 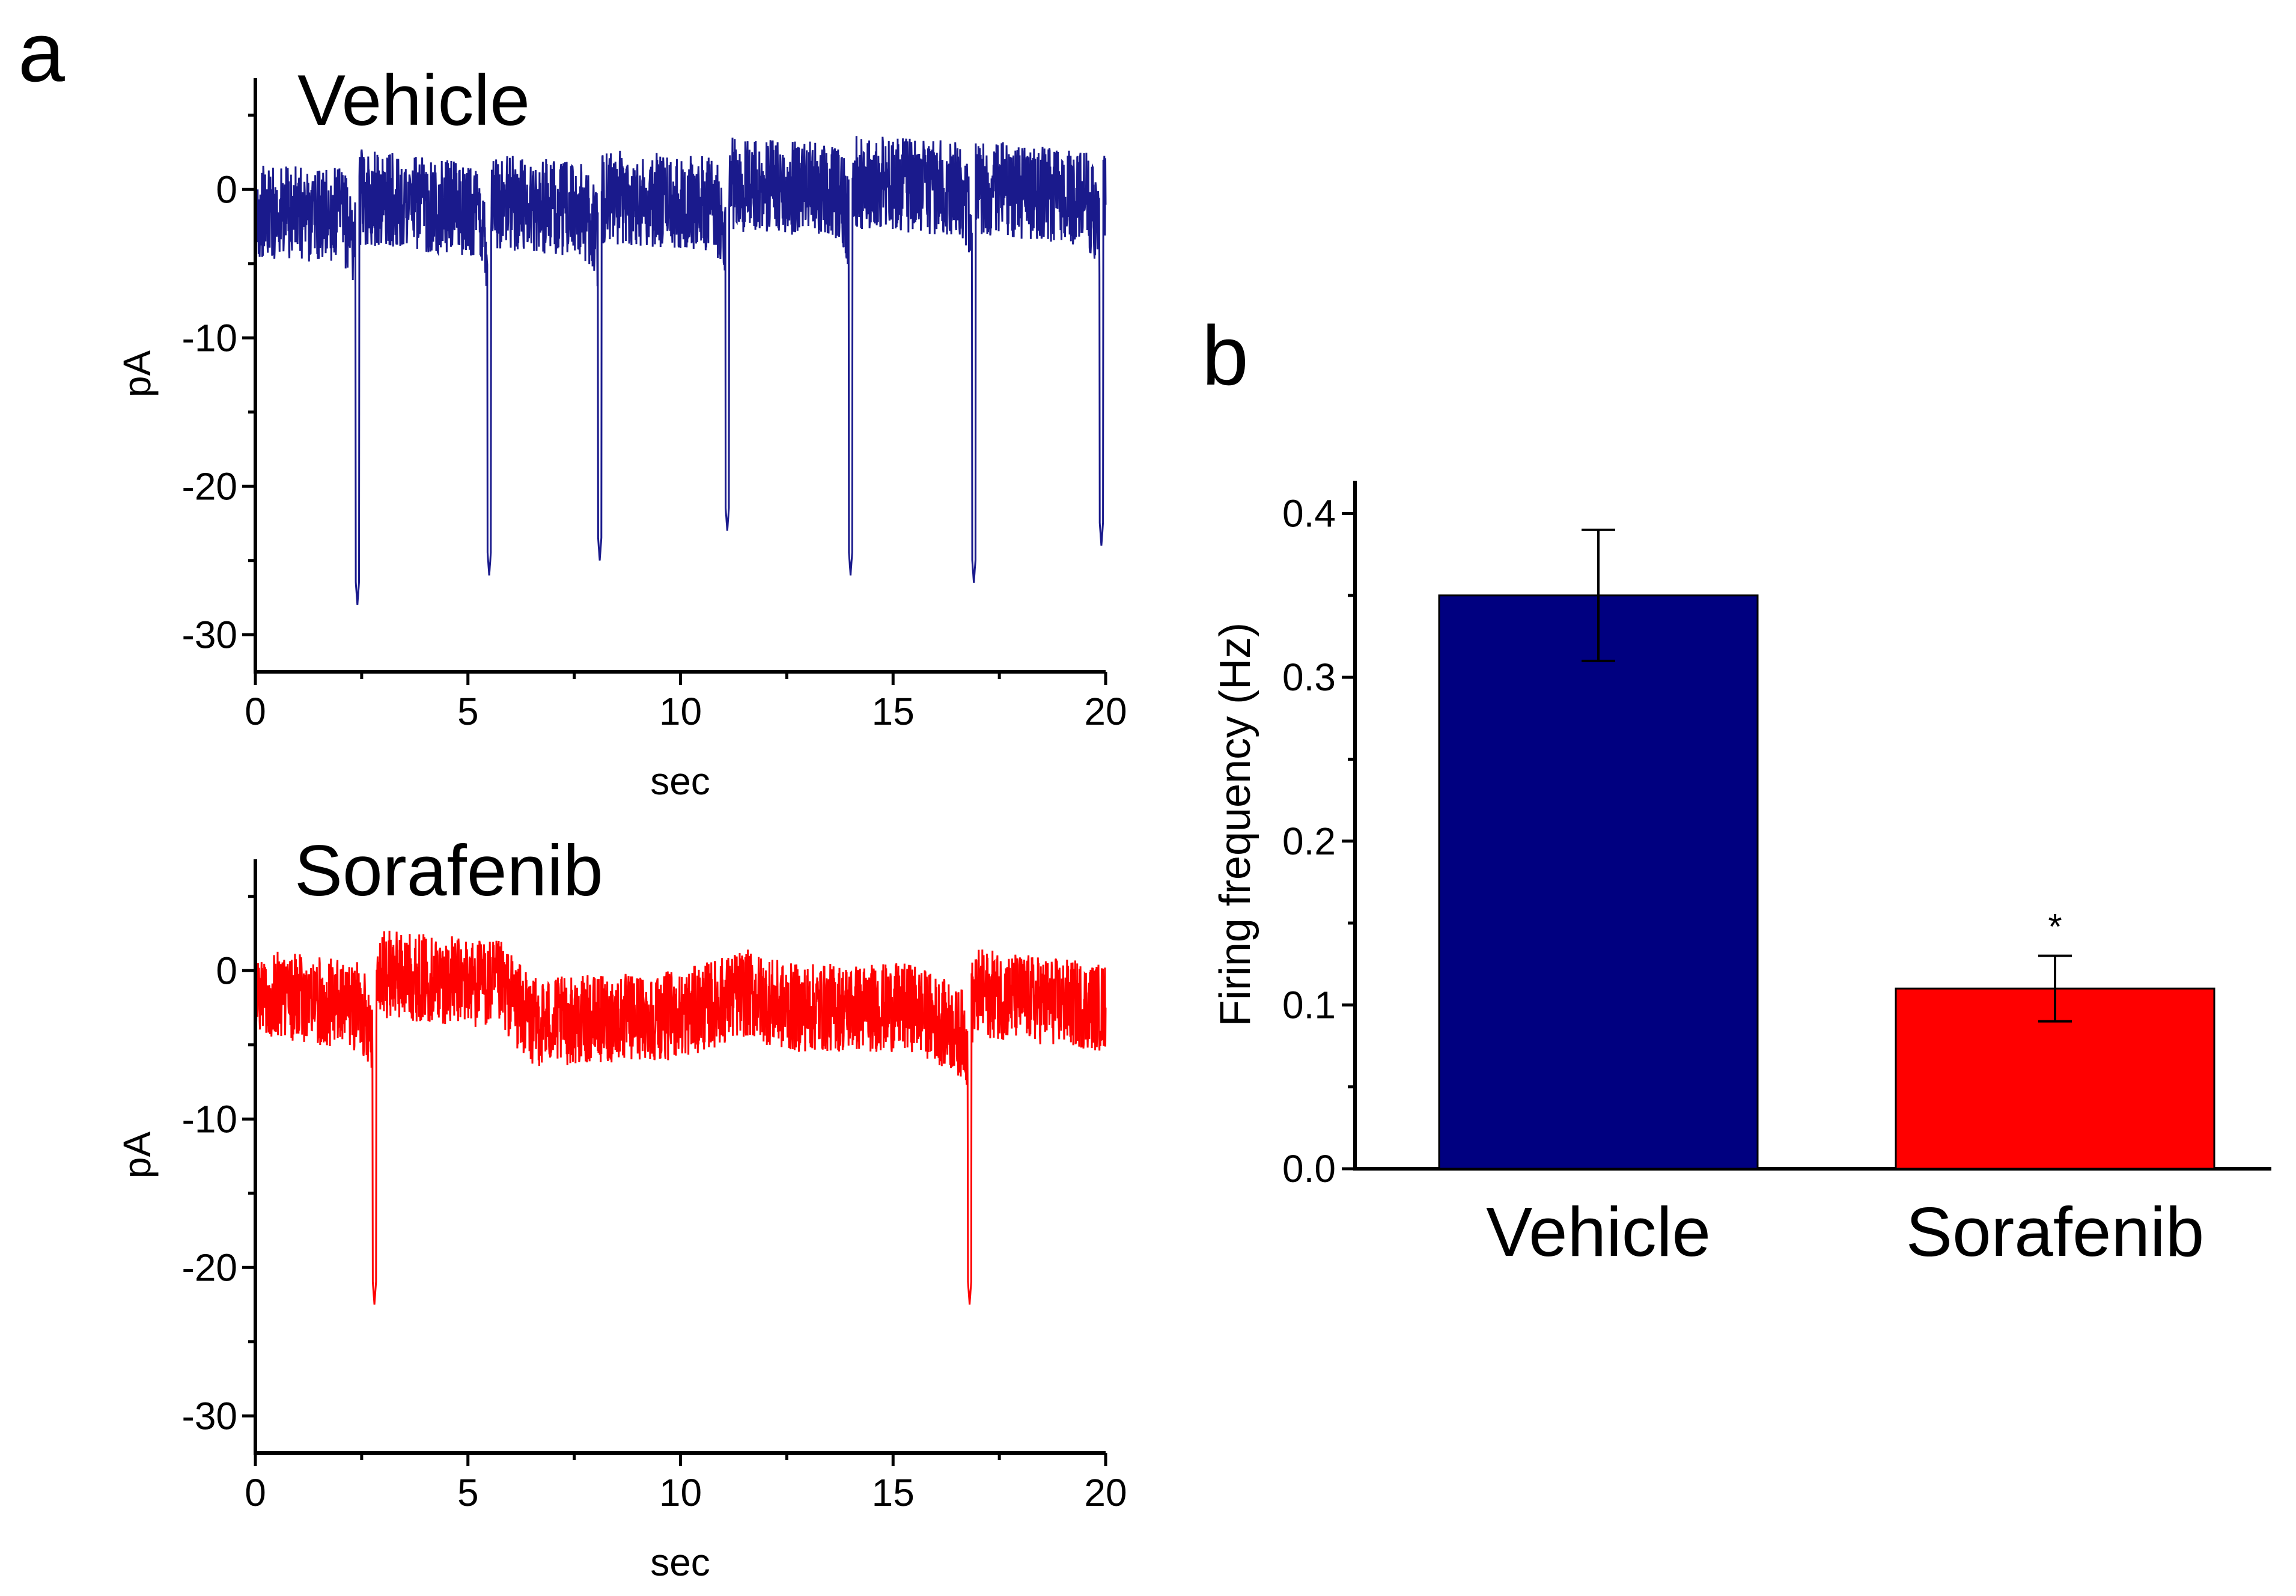 What do you see at coordinates (226, 189) in the screenshot?
I see `vehicle-trace-y-tick-label: 0` at bounding box center [226, 189].